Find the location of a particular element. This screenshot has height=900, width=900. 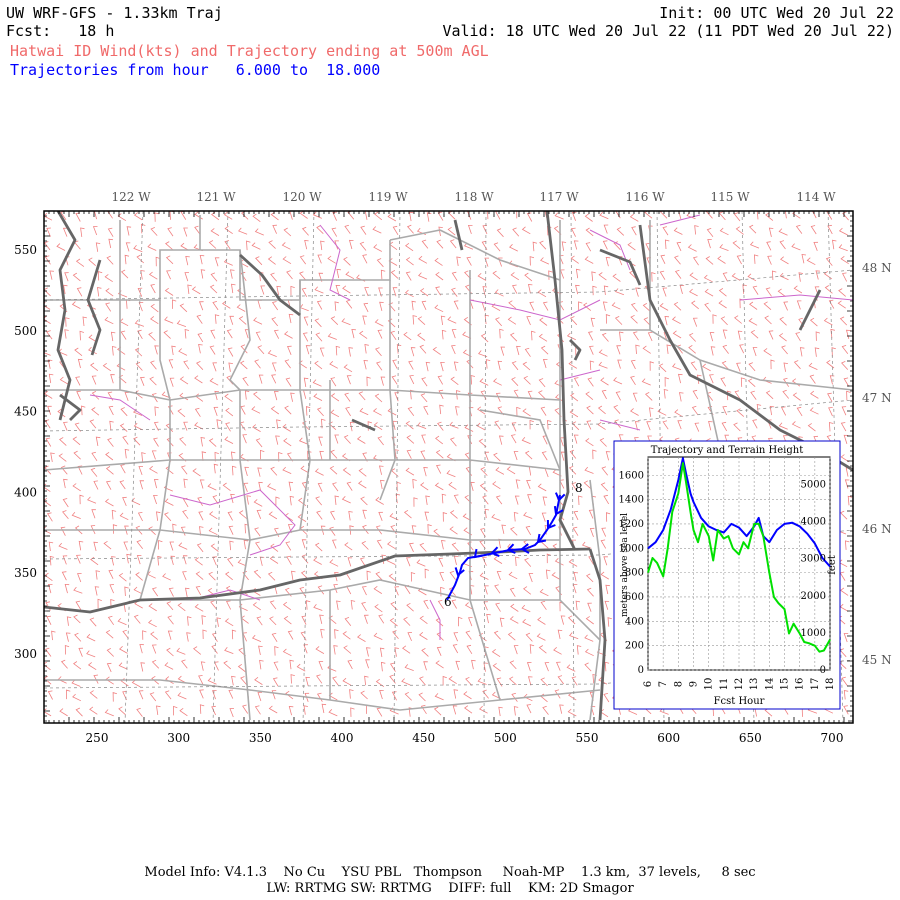

init-time: Init: 00 UTC Wed 20 Jul 22 is located at coordinates (776, 13).